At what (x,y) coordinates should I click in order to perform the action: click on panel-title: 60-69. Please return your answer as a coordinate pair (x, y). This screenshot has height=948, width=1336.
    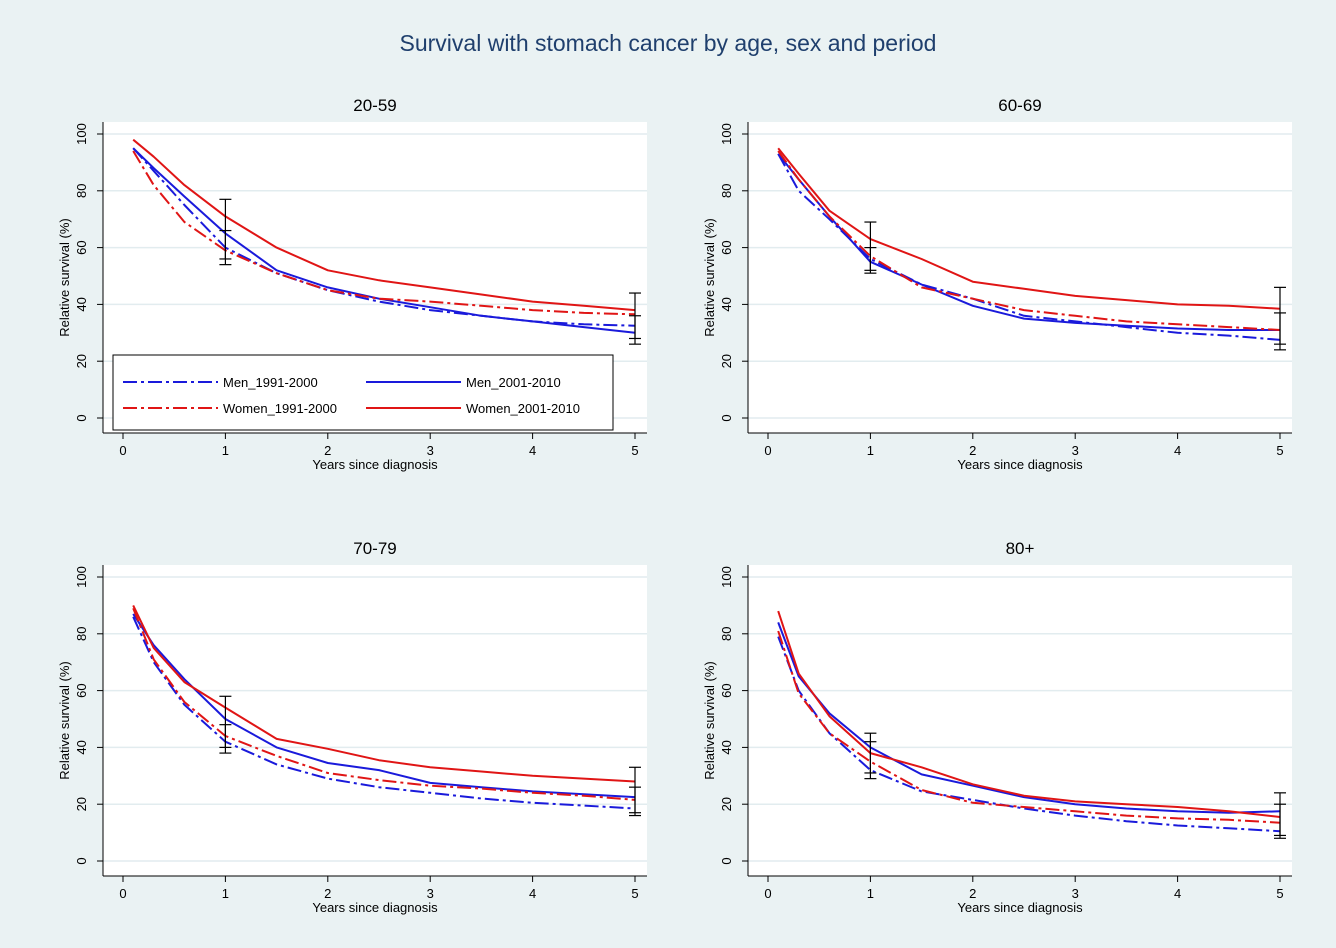
    Looking at the image, I should click on (1019, 105).